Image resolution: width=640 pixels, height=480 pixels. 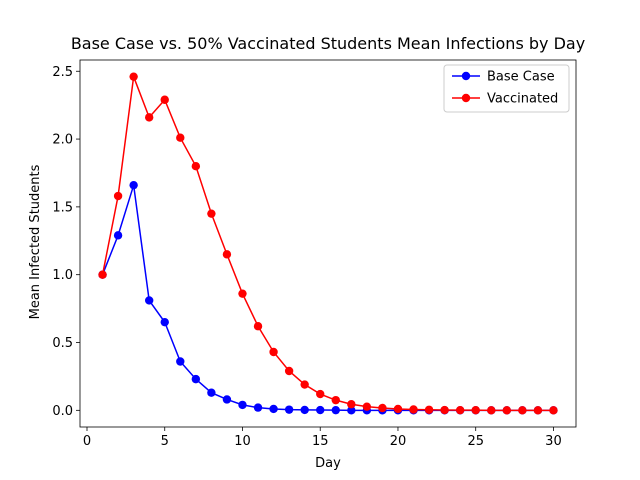 I want to click on x-tick-label: 20, so click(x=398, y=441).